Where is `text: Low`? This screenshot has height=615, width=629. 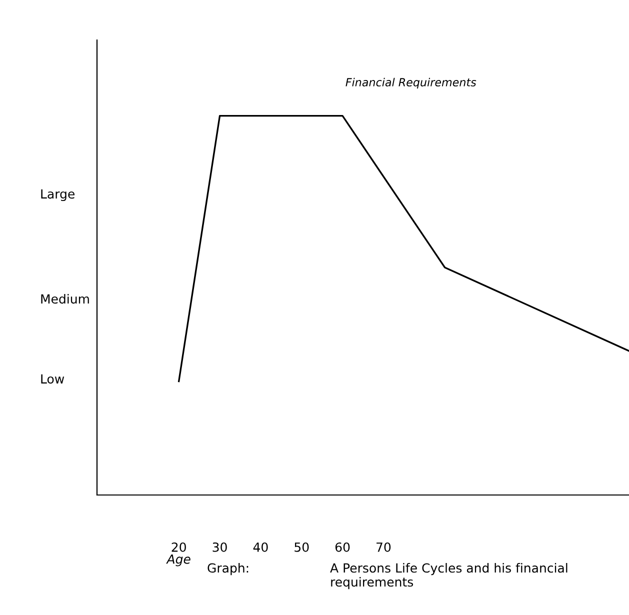
text: Low is located at coordinates (52, 379).